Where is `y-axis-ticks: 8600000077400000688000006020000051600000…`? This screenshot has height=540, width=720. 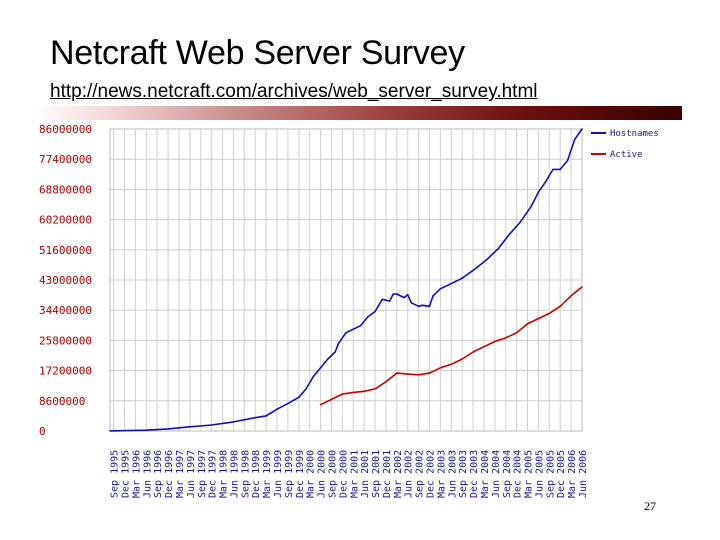 y-axis-ticks: 8600000077400000688000006020000051600000… is located at coordinates (65, 280).